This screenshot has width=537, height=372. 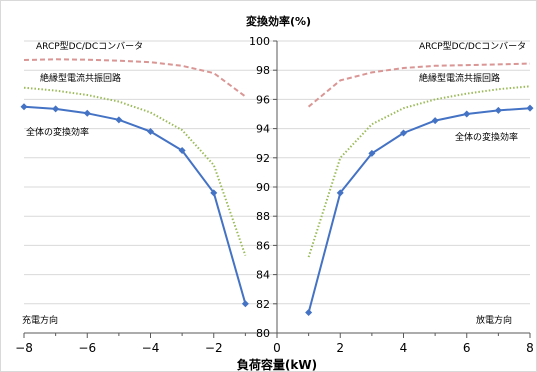 What do you see at coordinates (40, 320) in the screenshot?
I see `charge-direction-label: 充電方向` at bounding box center [40, 320].